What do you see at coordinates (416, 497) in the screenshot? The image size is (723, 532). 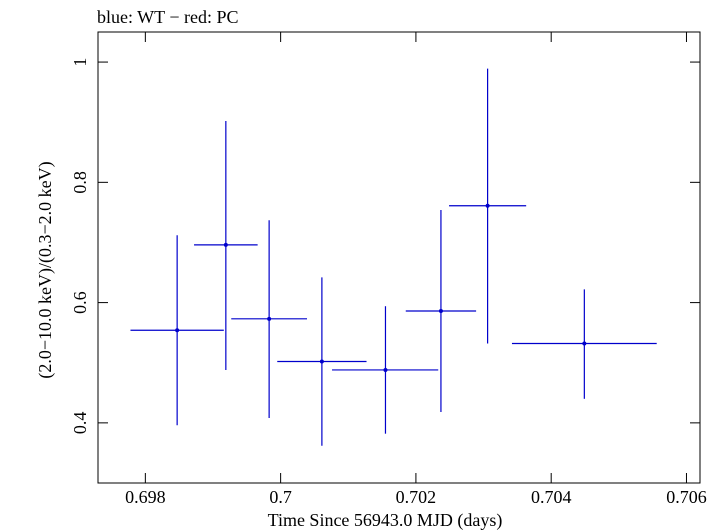 I see `x-tick-label: 0.702` at bounding box center [416, 497].